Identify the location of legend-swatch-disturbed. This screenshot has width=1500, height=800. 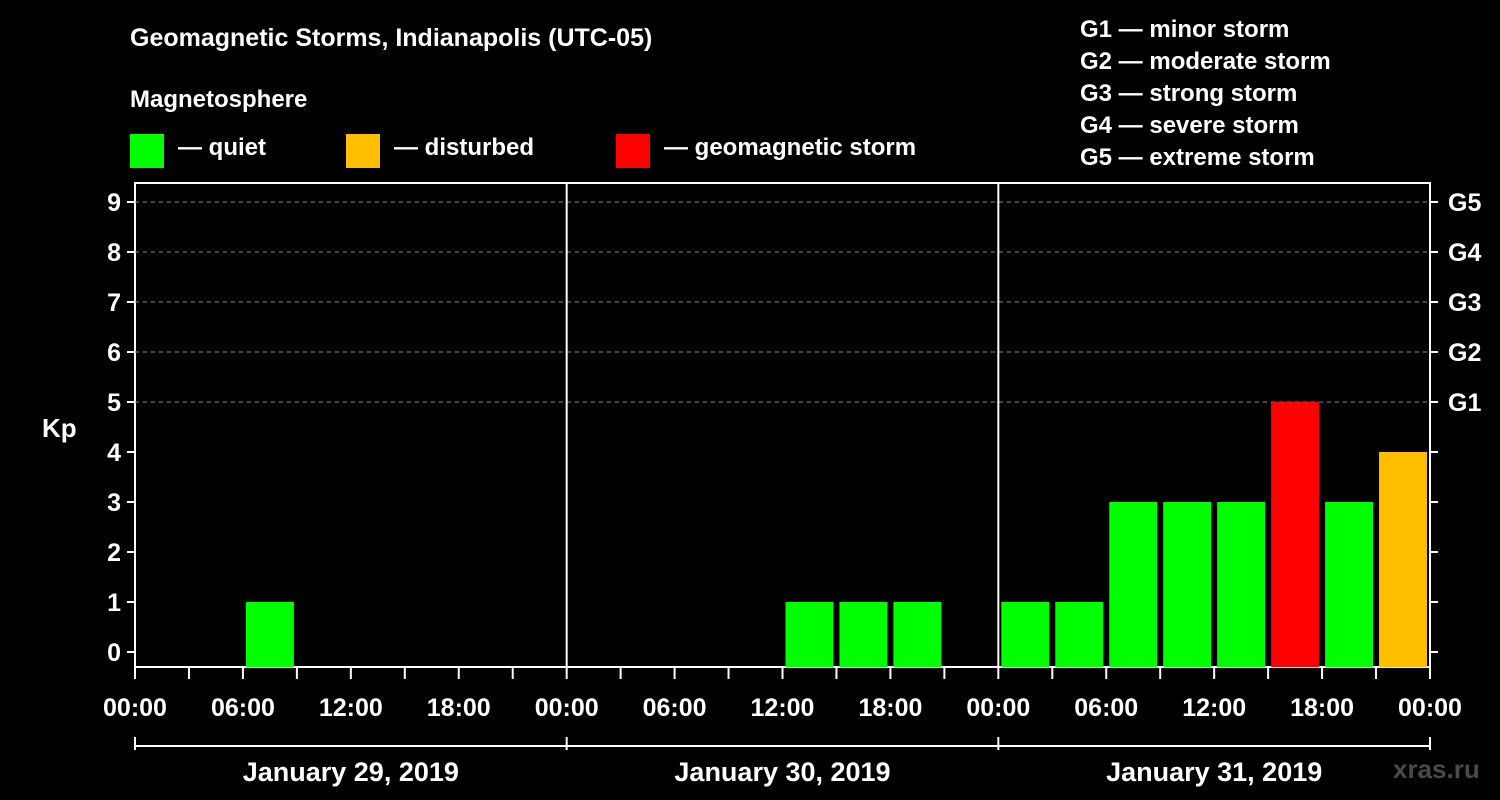
(363, 151).